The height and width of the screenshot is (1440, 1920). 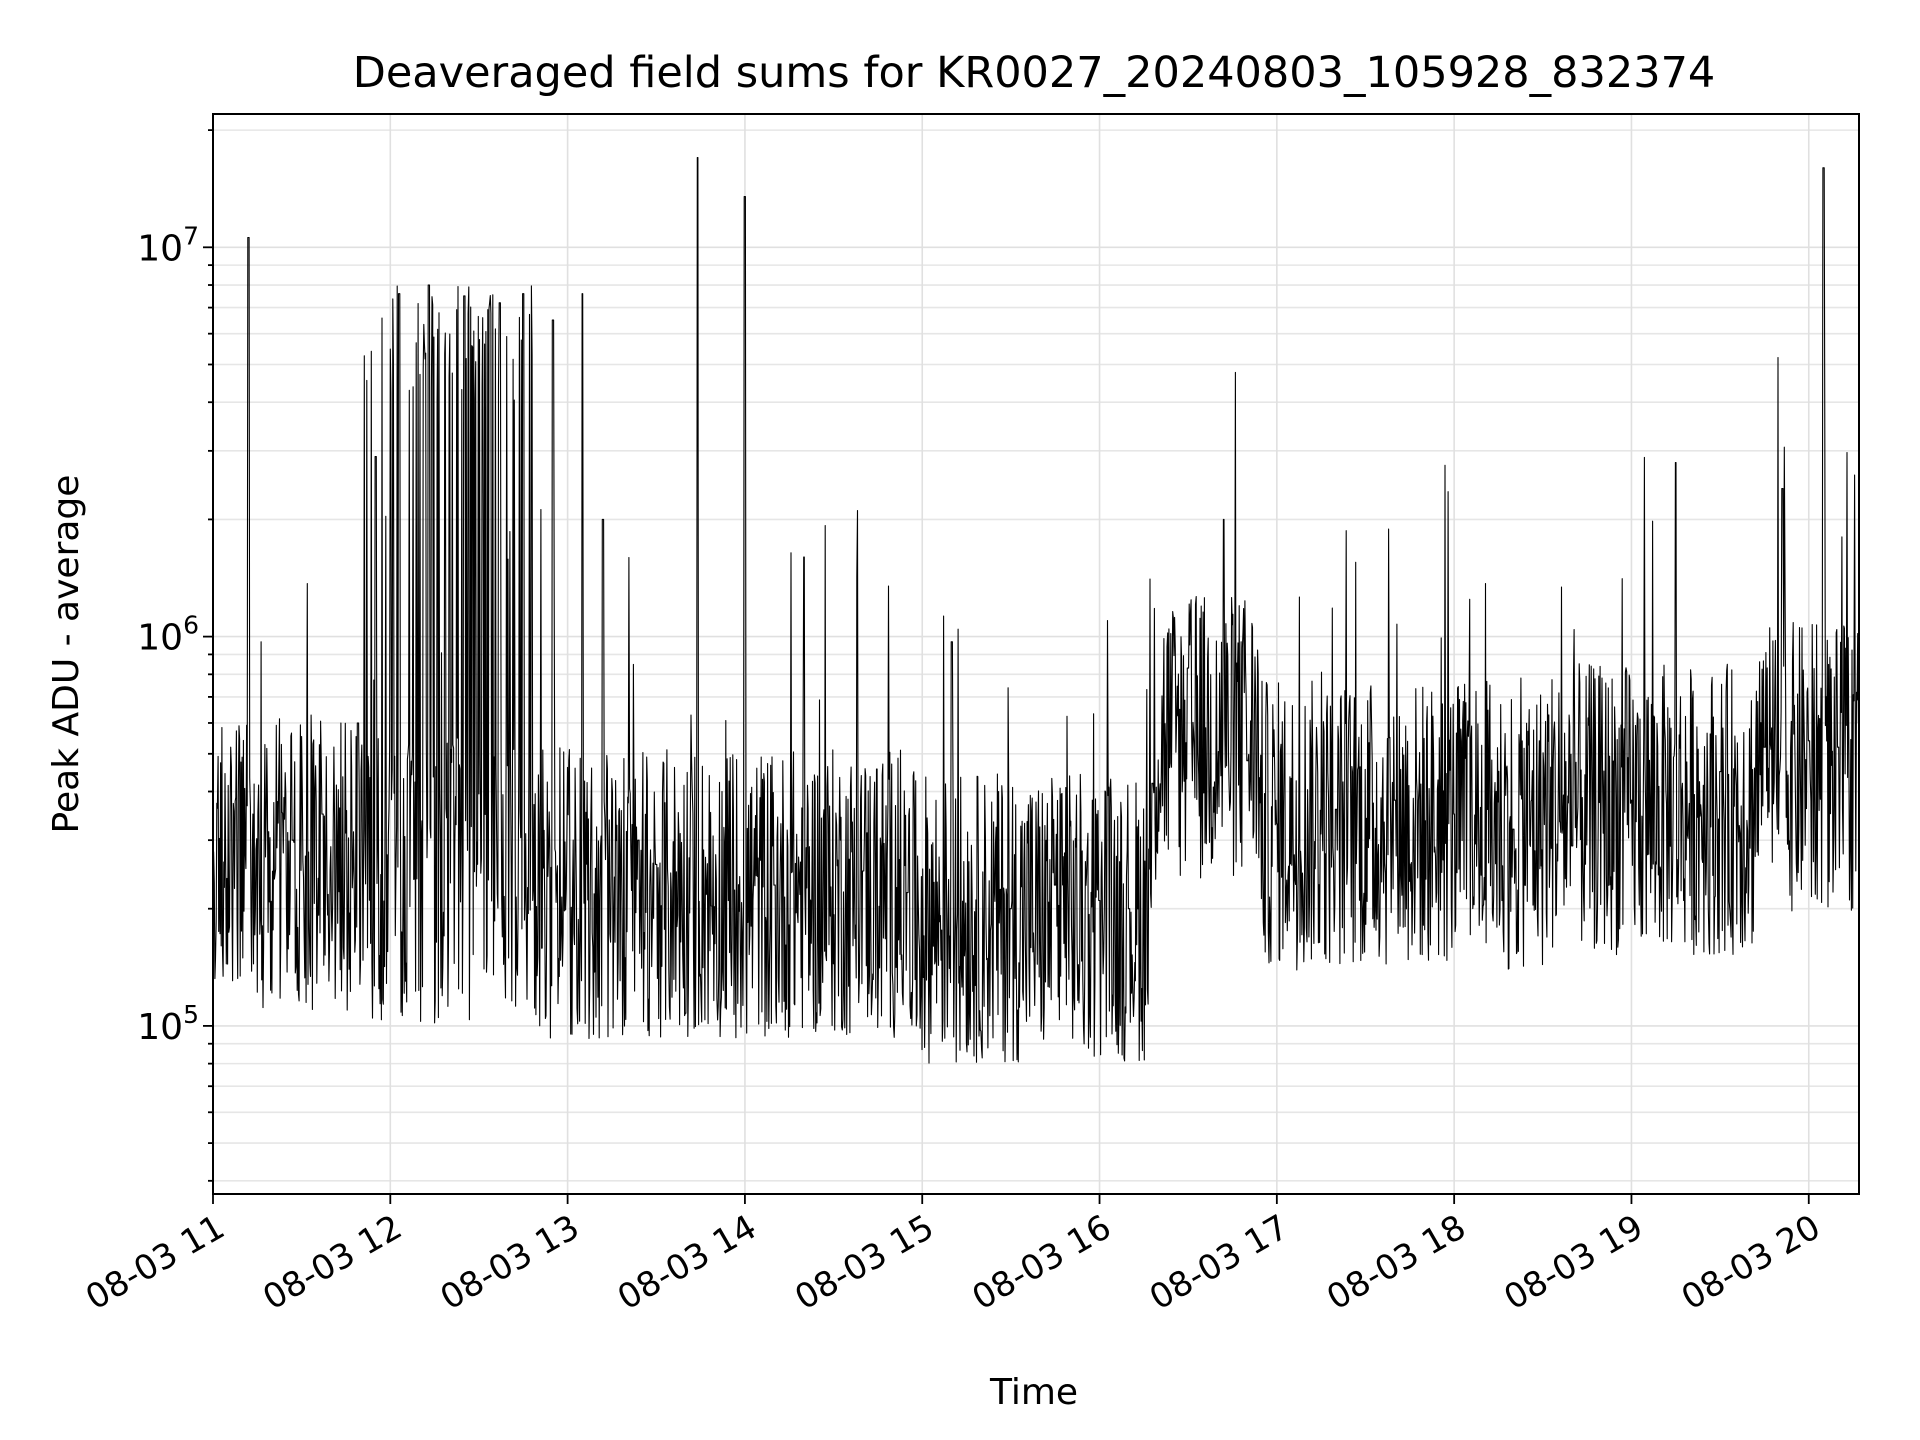 What do you see at coordinates (1033, 1392) in the screenshot?
I see `x-axis-label: Time` at bounding box center [1033, 1392].